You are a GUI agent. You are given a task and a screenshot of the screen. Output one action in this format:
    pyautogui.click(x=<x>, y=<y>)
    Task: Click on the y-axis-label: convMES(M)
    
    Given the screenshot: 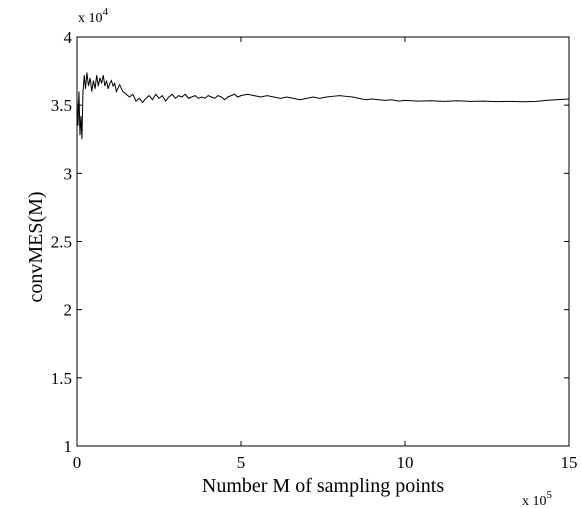 What is the action you would take?
    pyautogui.click(x=36, y=246)
    